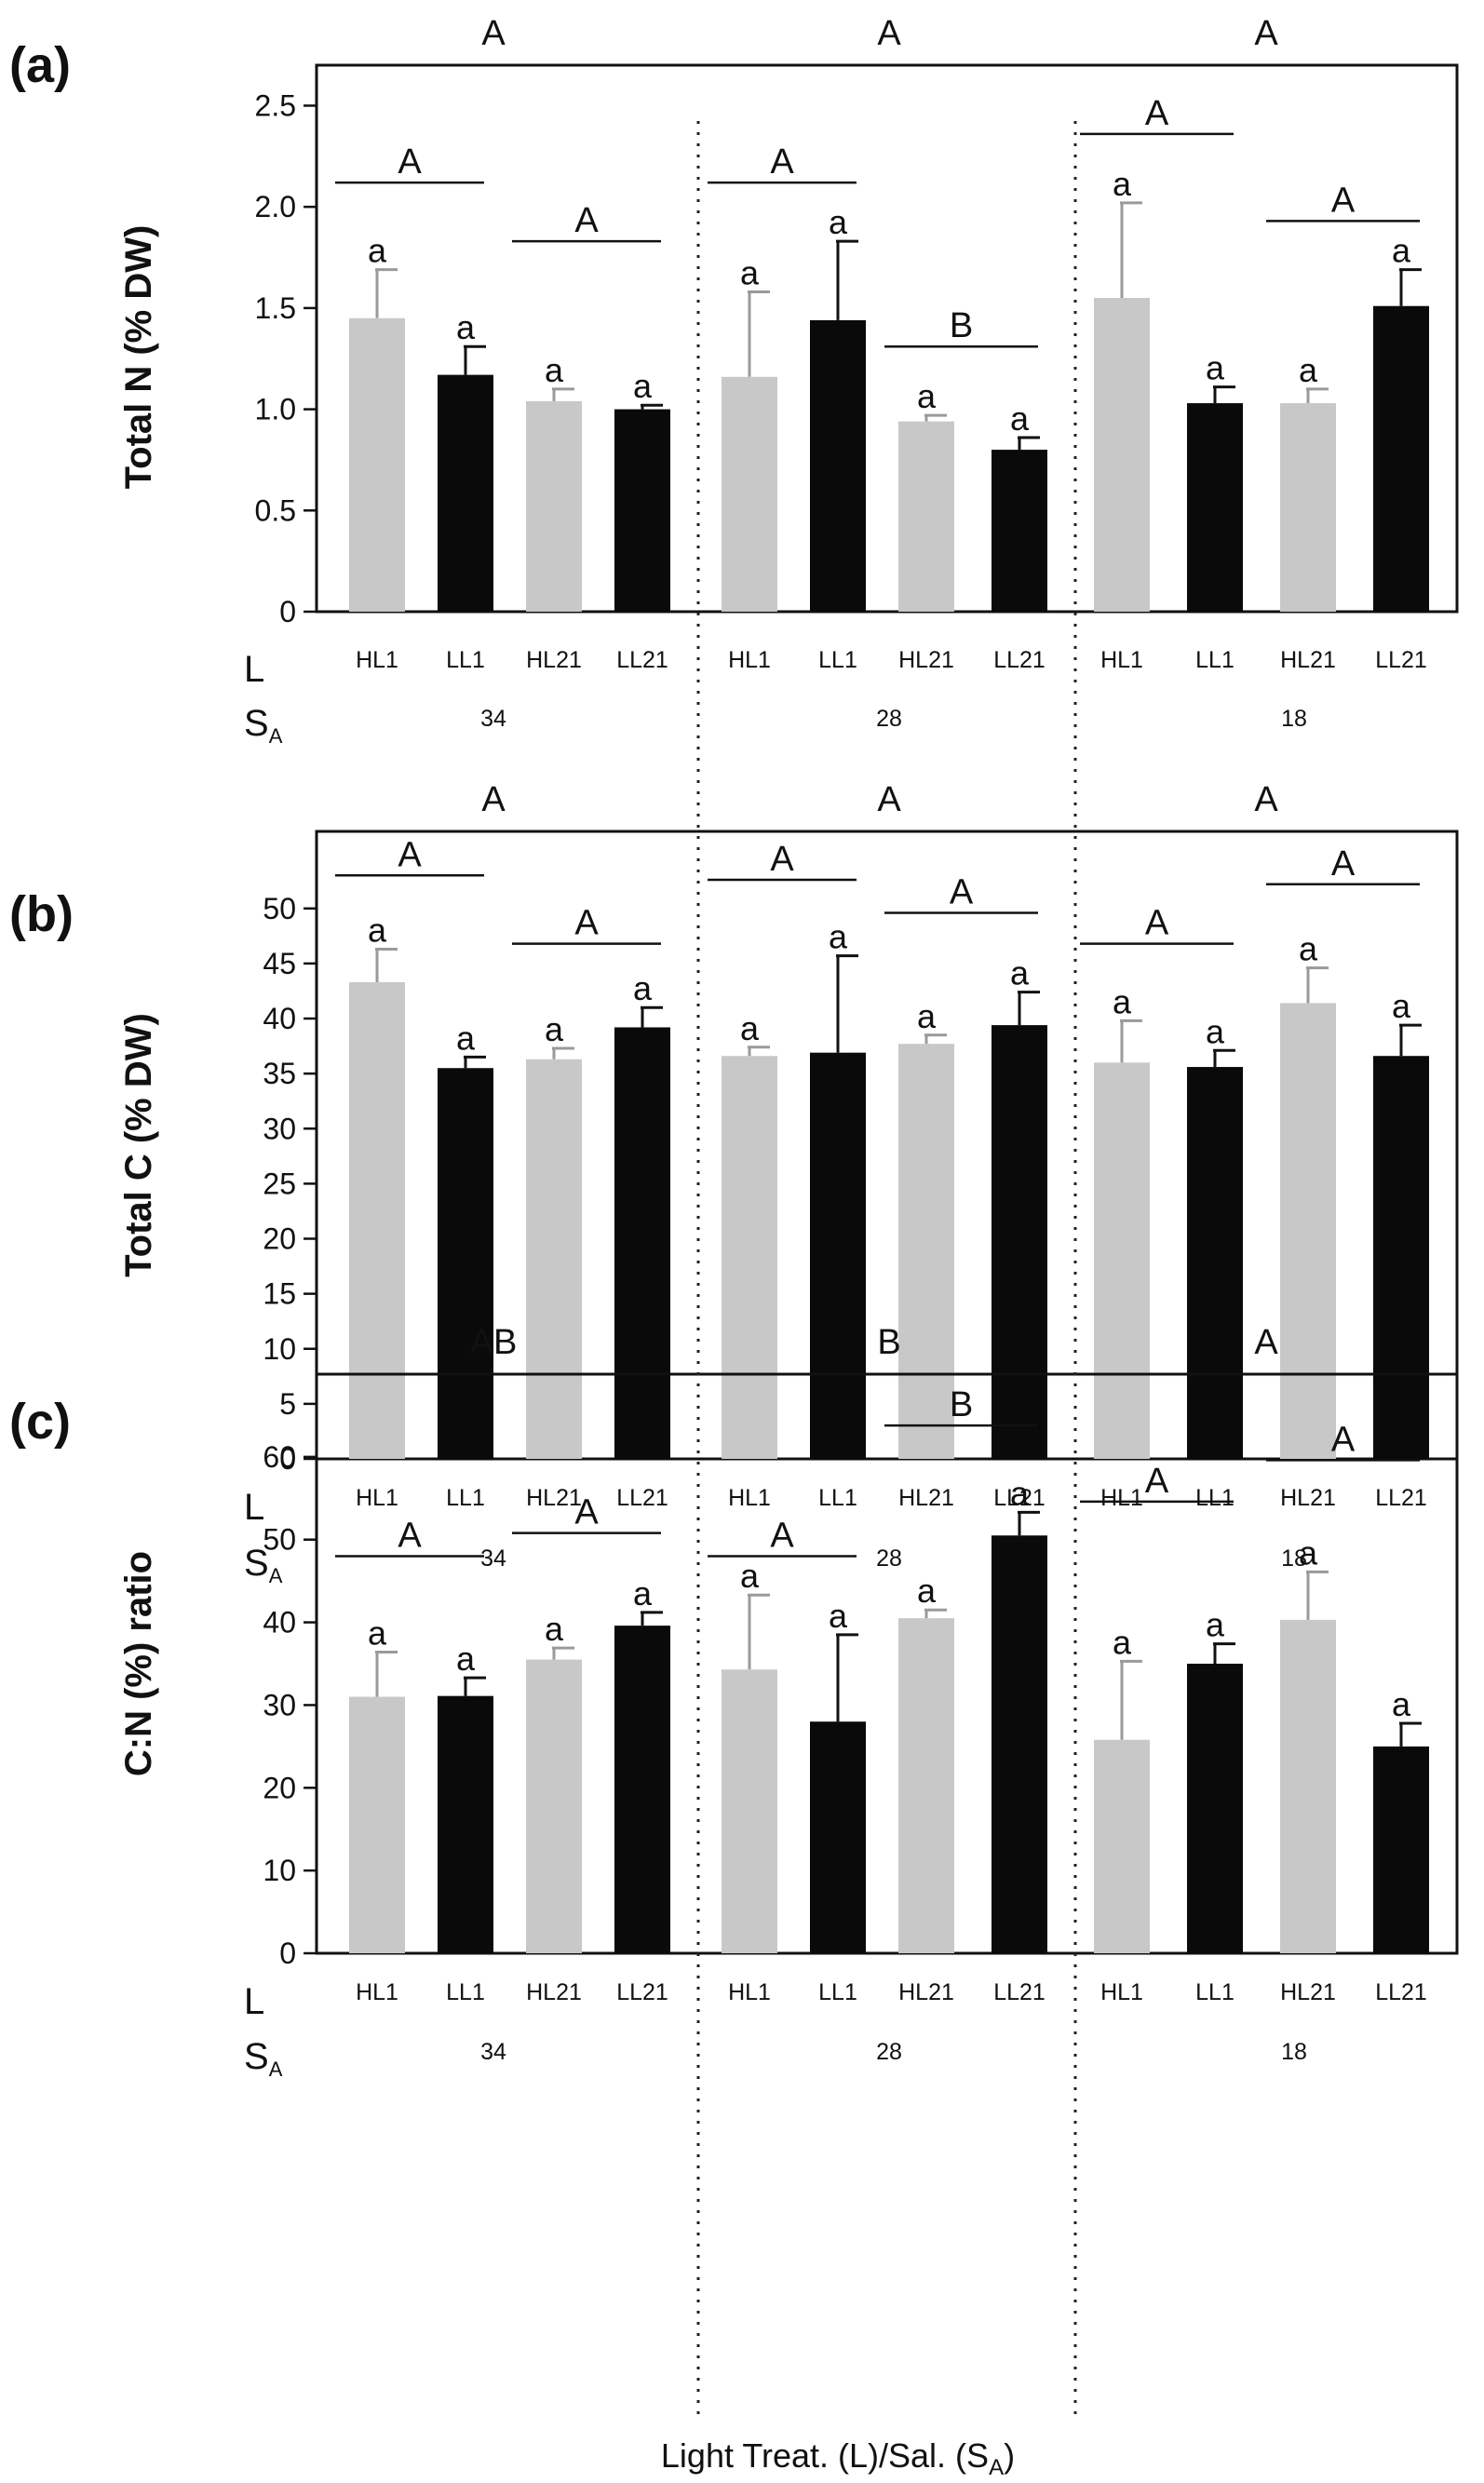 This screenshot has height=2483, width=1484. What do you see at coordinates (494, 1342) in the screenshot?
I see `salinity-group-letter: AB` at bounding box center [494, 1342].